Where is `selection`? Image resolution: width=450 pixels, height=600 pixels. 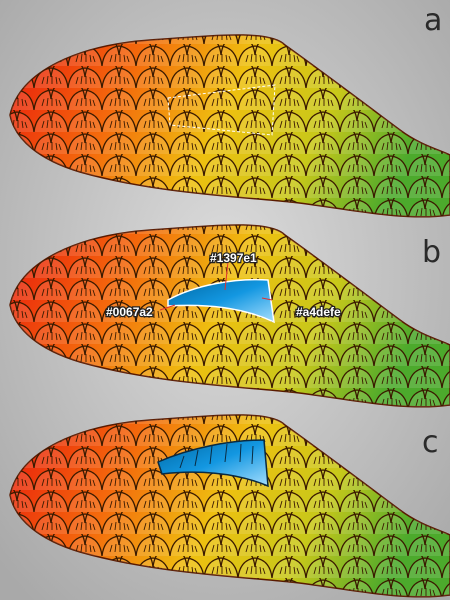
selection is located at coordinates (221, 110).